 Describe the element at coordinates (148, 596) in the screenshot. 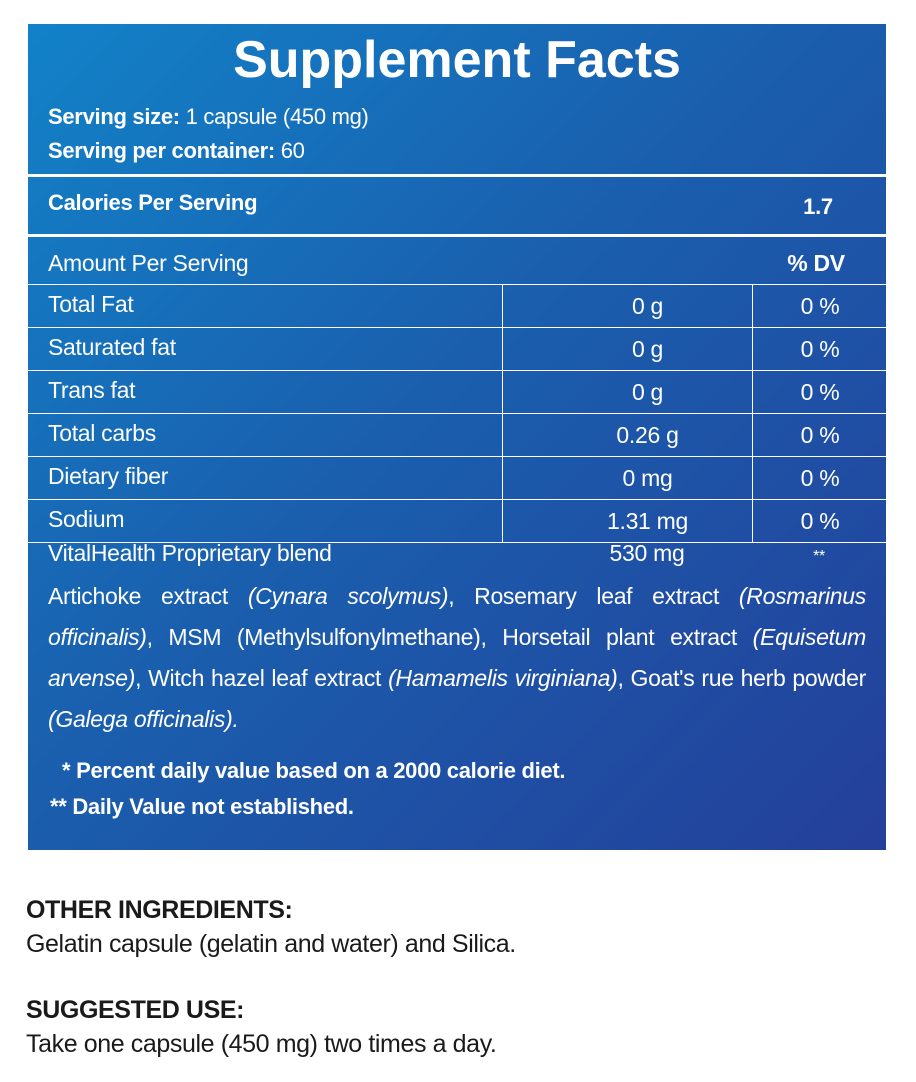

I see `ingredient-text: Artichoke extract` at that location.